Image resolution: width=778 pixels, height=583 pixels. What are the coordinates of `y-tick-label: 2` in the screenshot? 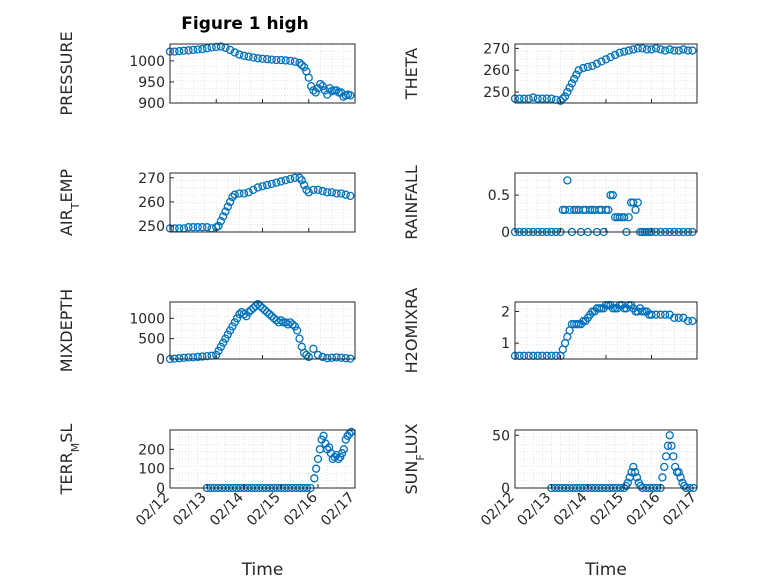 It's located at (505, 313).